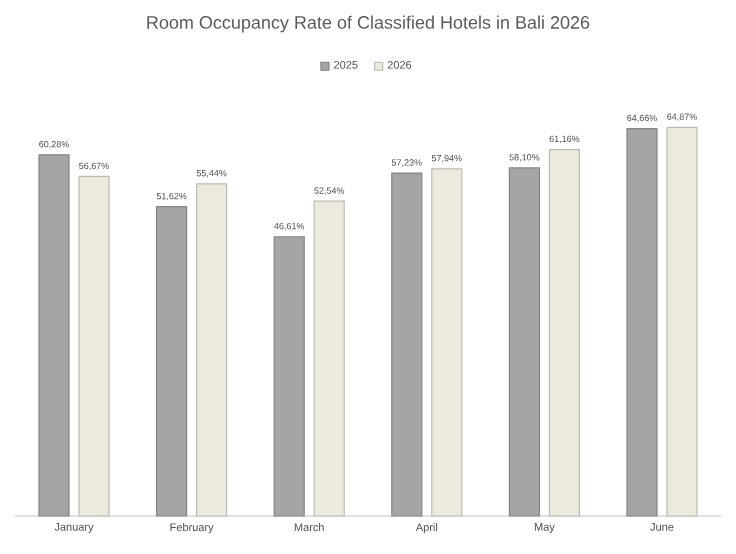  What do you see at coordinates (368, 24) in the screenshot?
I see `chart-title: Room Occupancy Rate of Classified Hotels in Bali 2026` at bounding box center [368, 24].